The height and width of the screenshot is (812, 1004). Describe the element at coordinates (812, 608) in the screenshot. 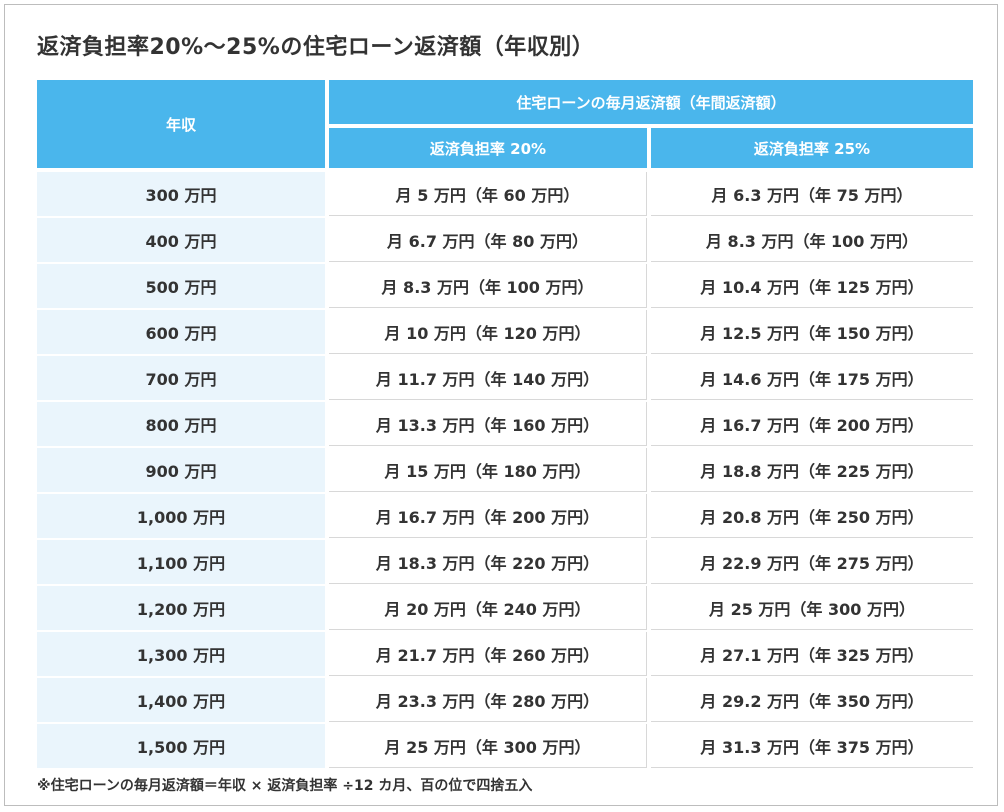

I see `cell-rate-25: 月 25 万円（年 300 万円）` at that location.